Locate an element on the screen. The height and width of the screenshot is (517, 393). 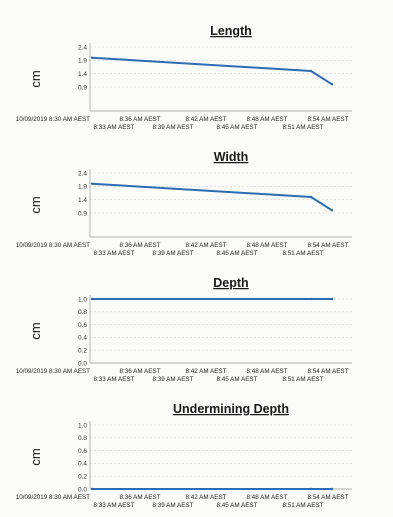
chart-title: Depth is located at coordinates (230, 283).